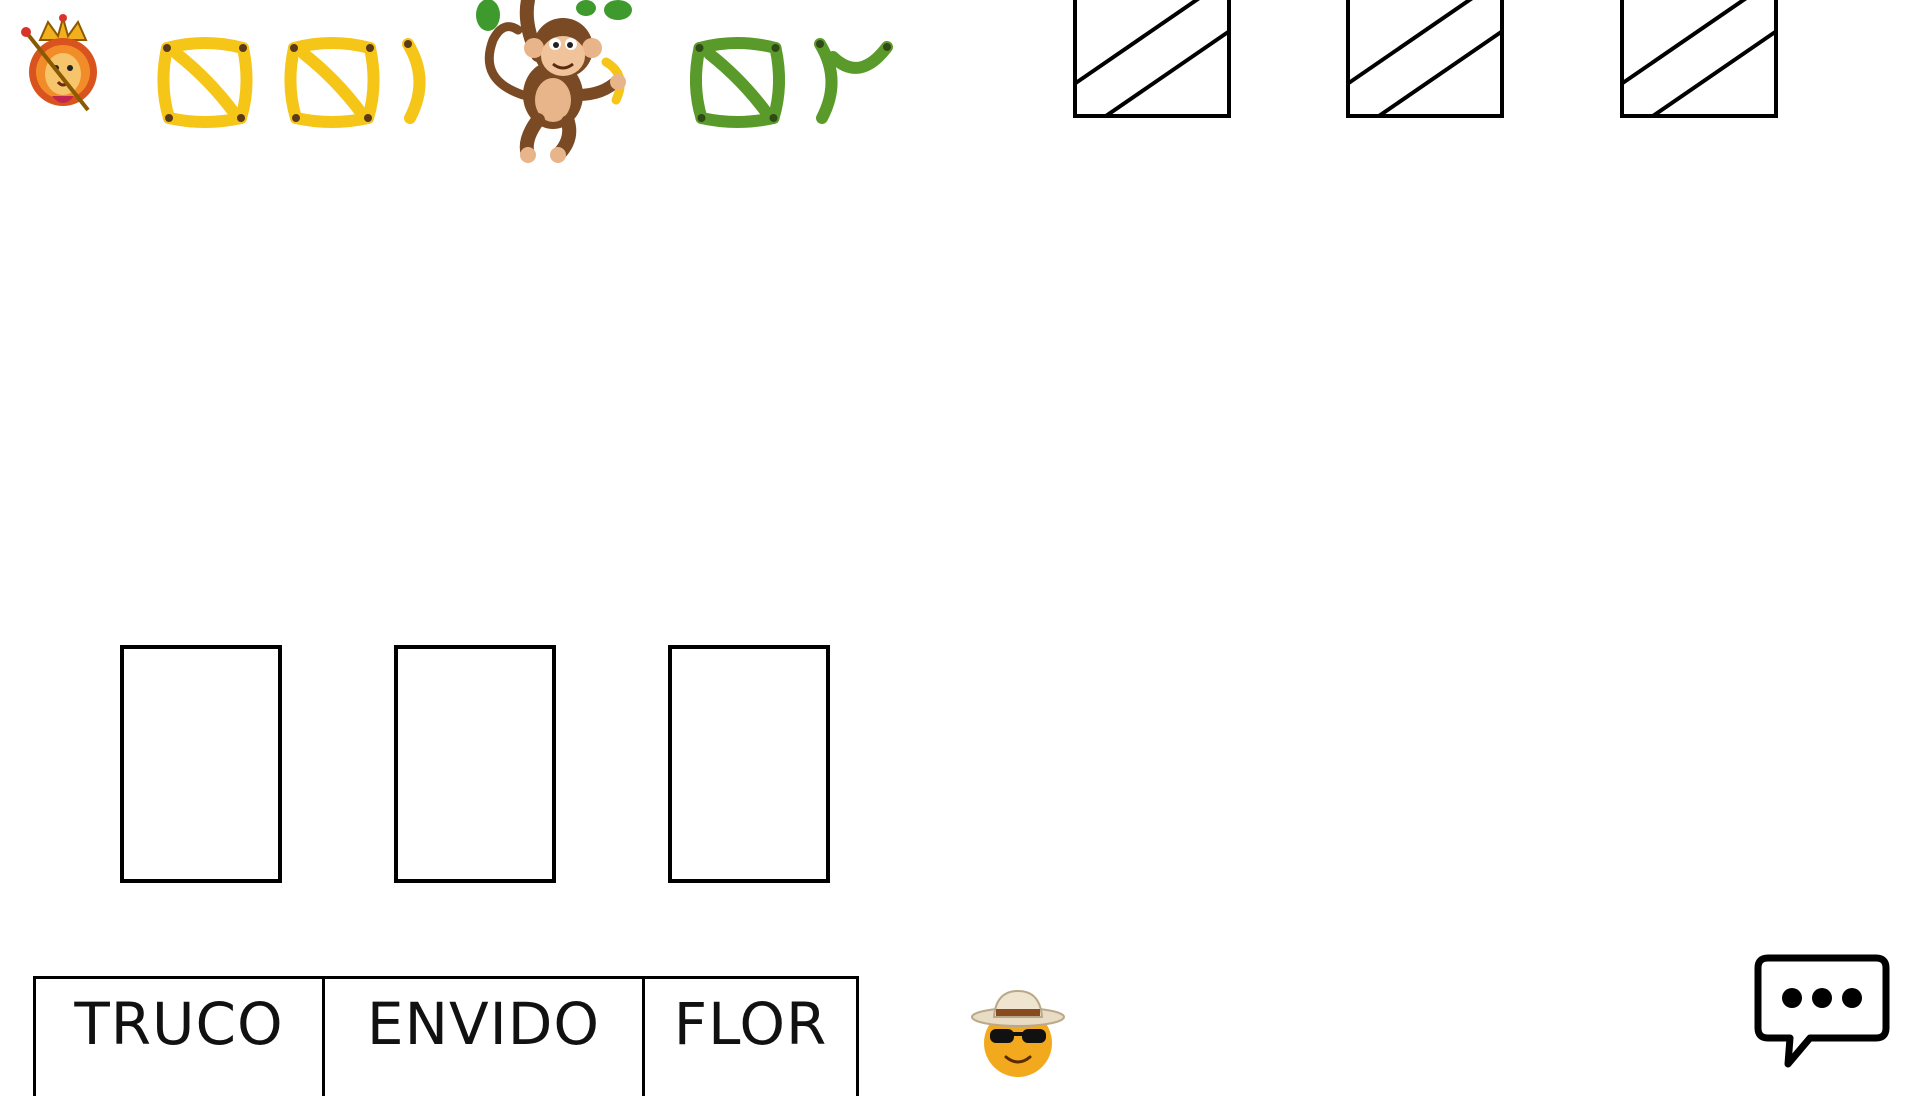 The width and height of the screenshot is (1920, 1096). Describe the element at coordinates (1018, 1032) in the screenshot. I see `cool-sunglasses-emoji-icon` at that location.